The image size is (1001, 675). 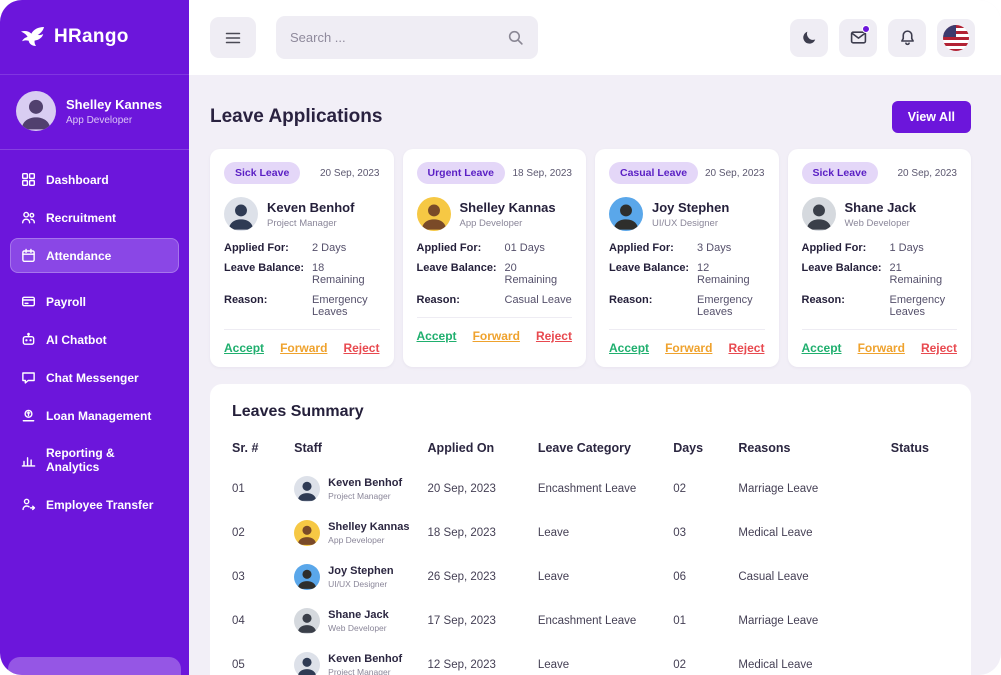 I want to click on sidebar-item-ai-chatbot: AI Chatbot, so click(x=94, y=339).